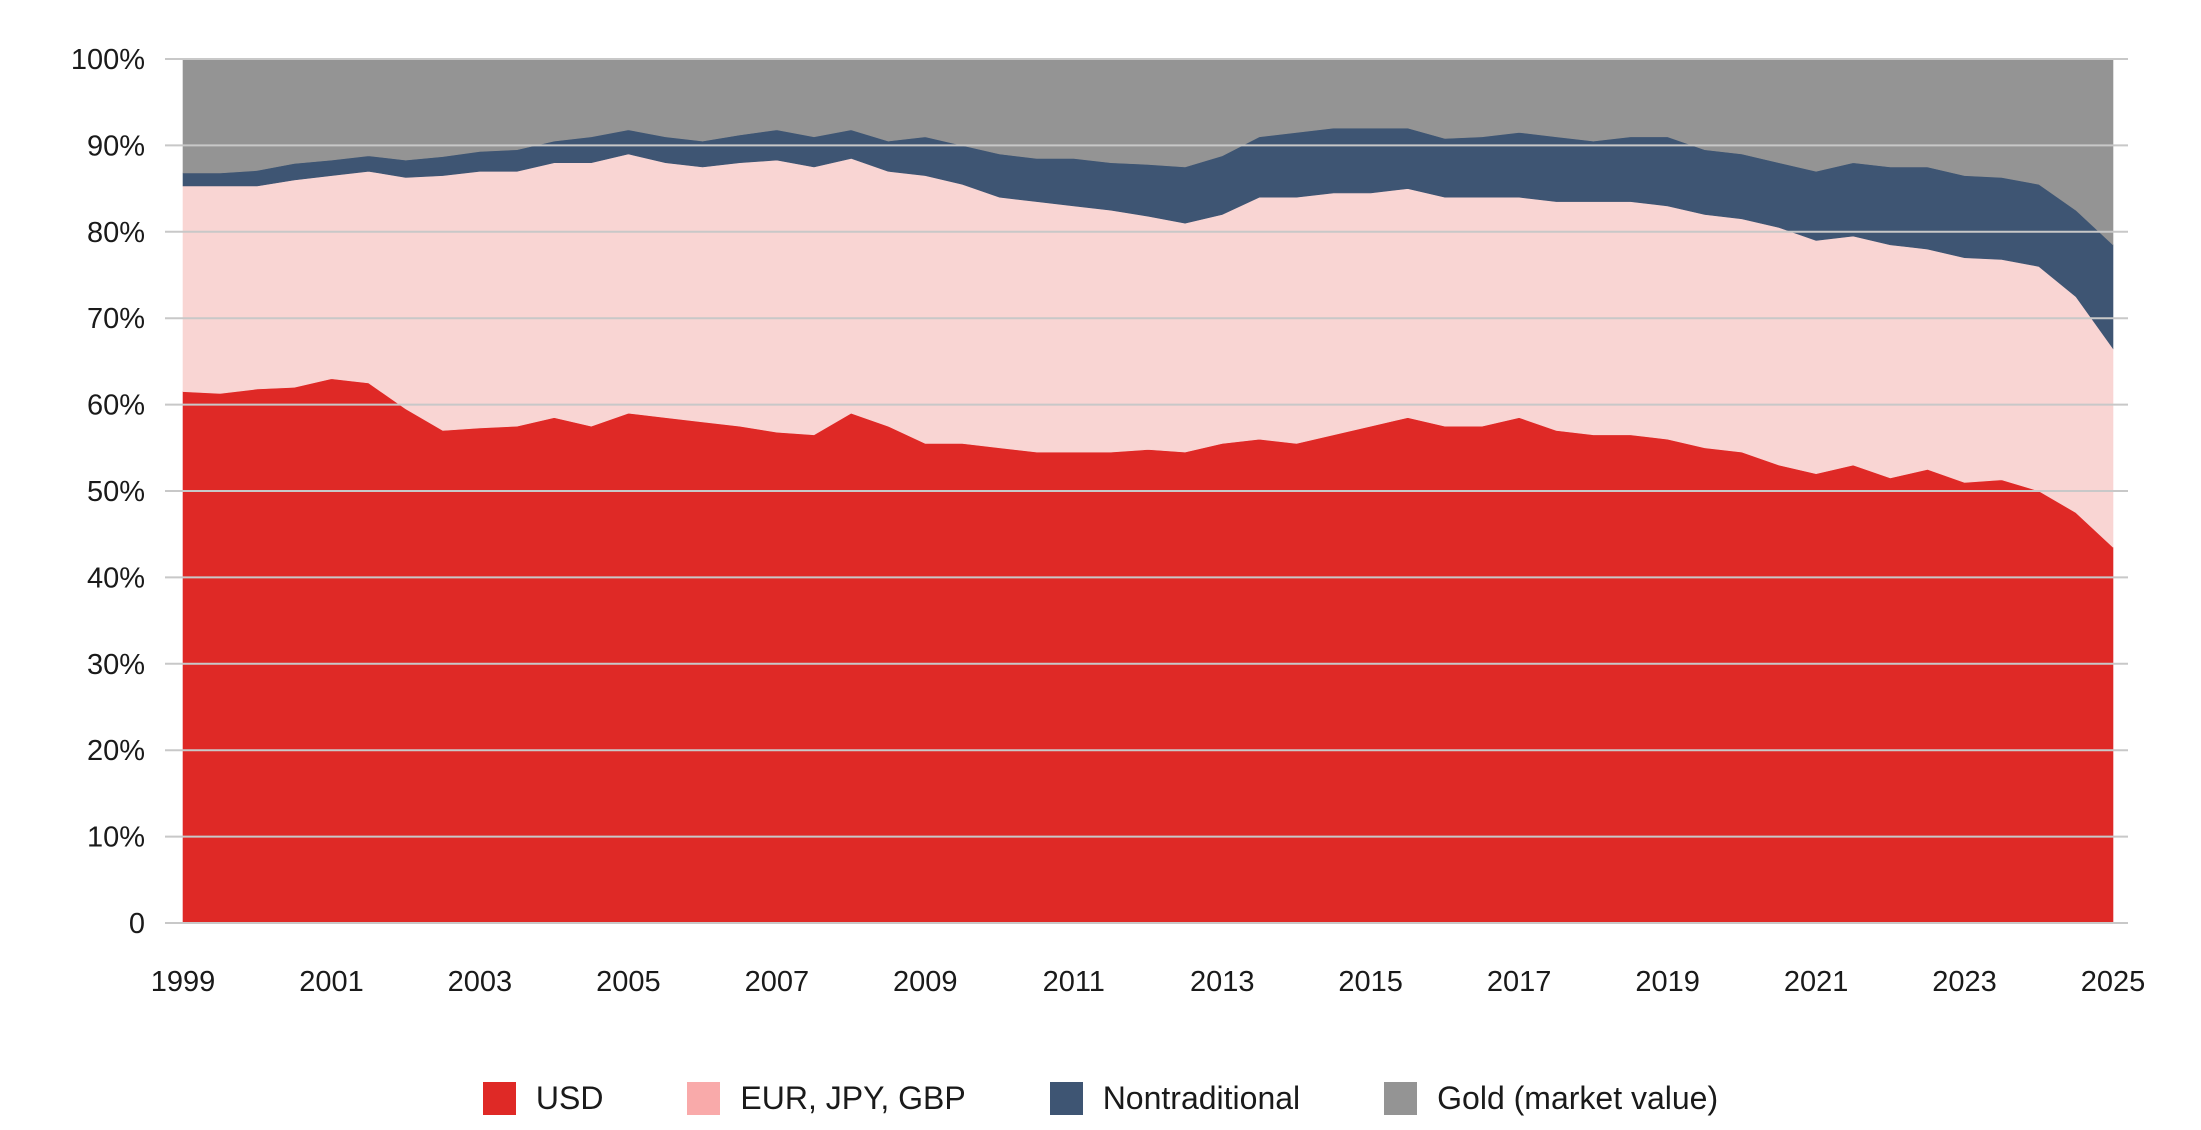 This screenshot has width=2201, height=1130. I want to click on x-tick-label: 2021, so click(1816, 982).